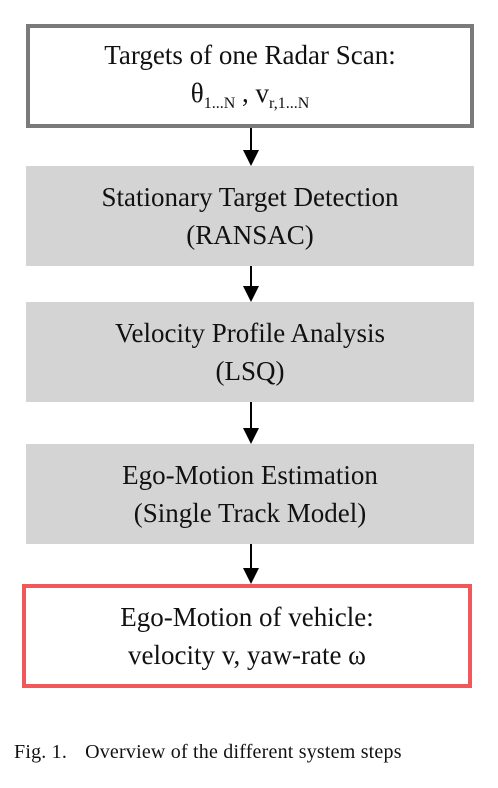  Describe the element at coordinates (289, 103) in the screenshot. I see `velocity-subscript: r,1...N` at that location.